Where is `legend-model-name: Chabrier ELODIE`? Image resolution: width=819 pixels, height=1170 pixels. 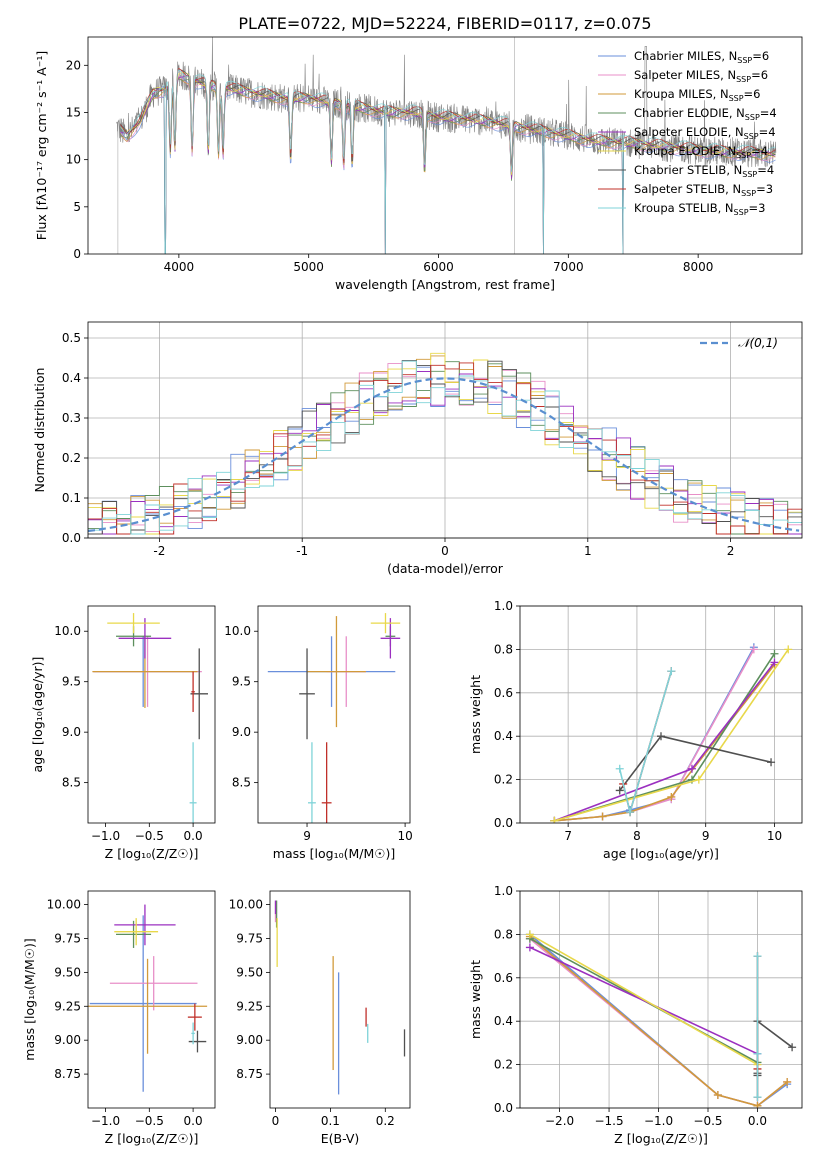 legend-model-name: Chabrier ELODIE is located at coordinates (681, 113).